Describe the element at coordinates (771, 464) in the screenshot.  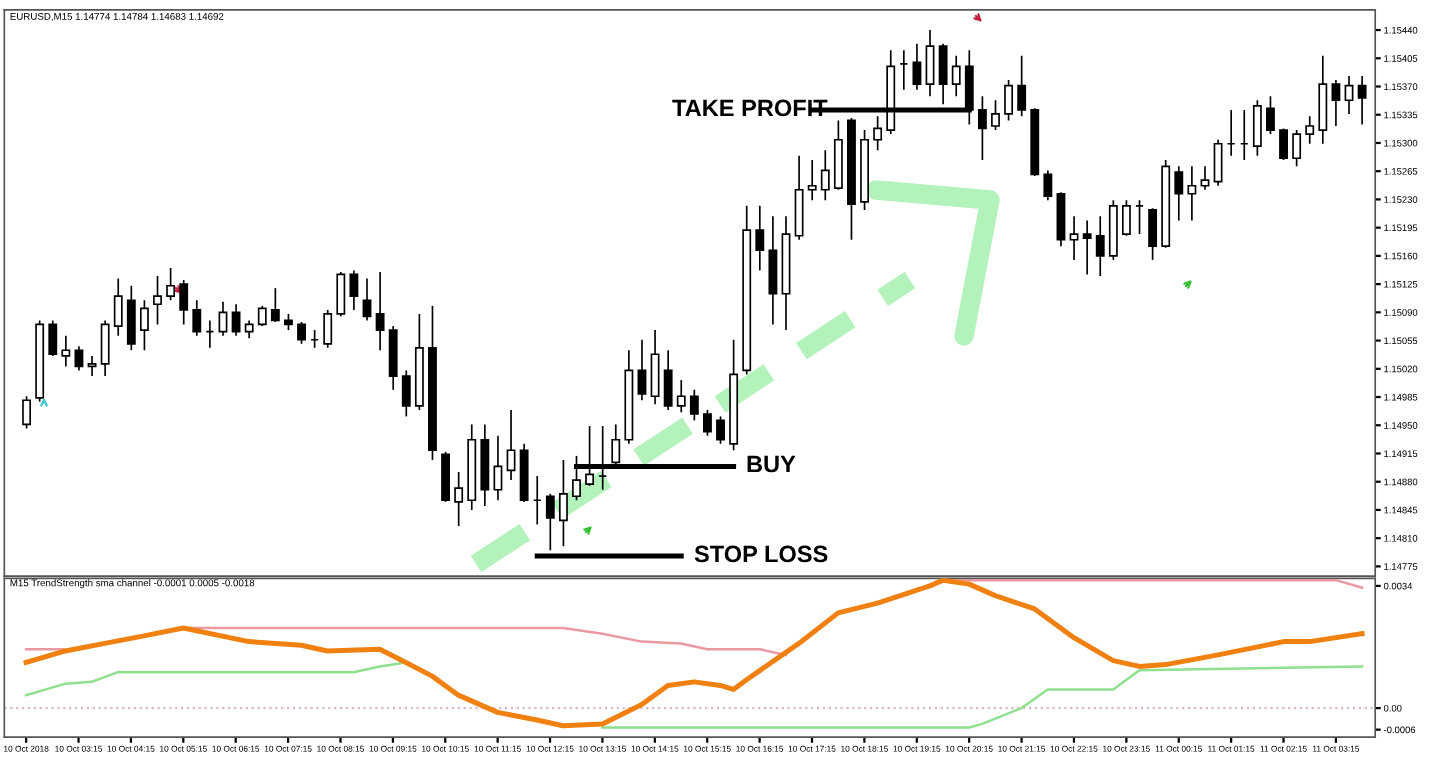
I see `annotation: BUY` at that location.